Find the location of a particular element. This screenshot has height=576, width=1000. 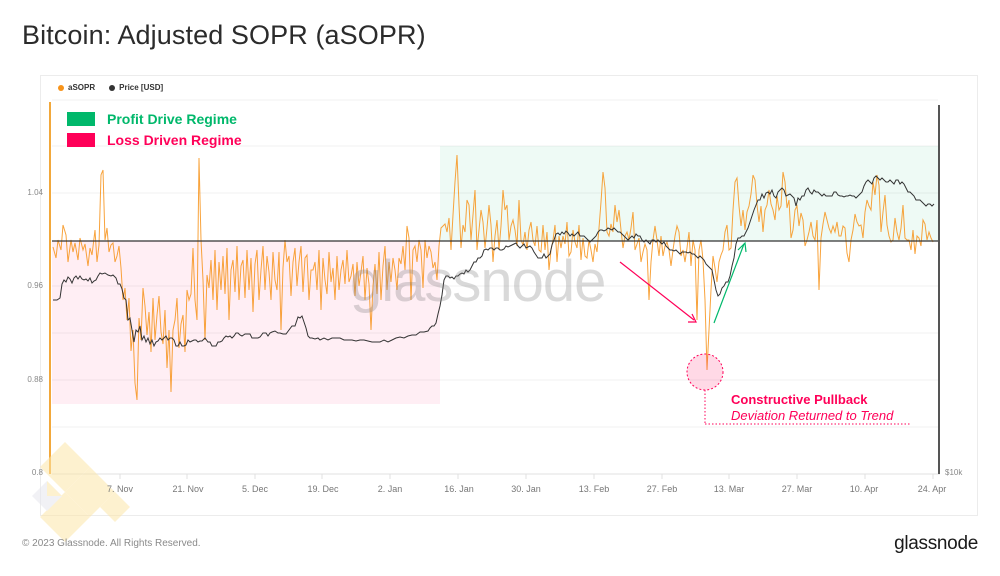

legend-item-price: Price [USD] is located at coordinates (136, 87).